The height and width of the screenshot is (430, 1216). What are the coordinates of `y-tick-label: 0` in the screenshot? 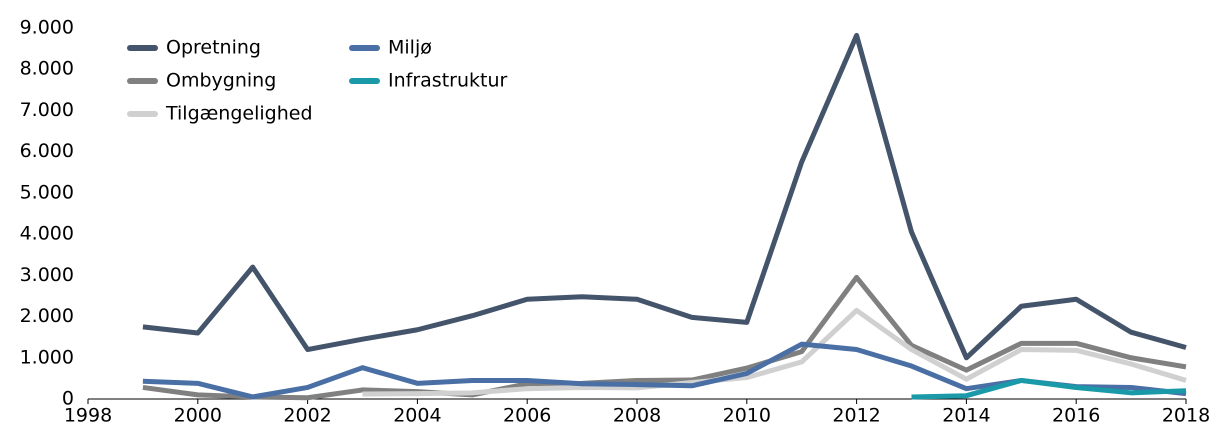 It's located at (68, 399).